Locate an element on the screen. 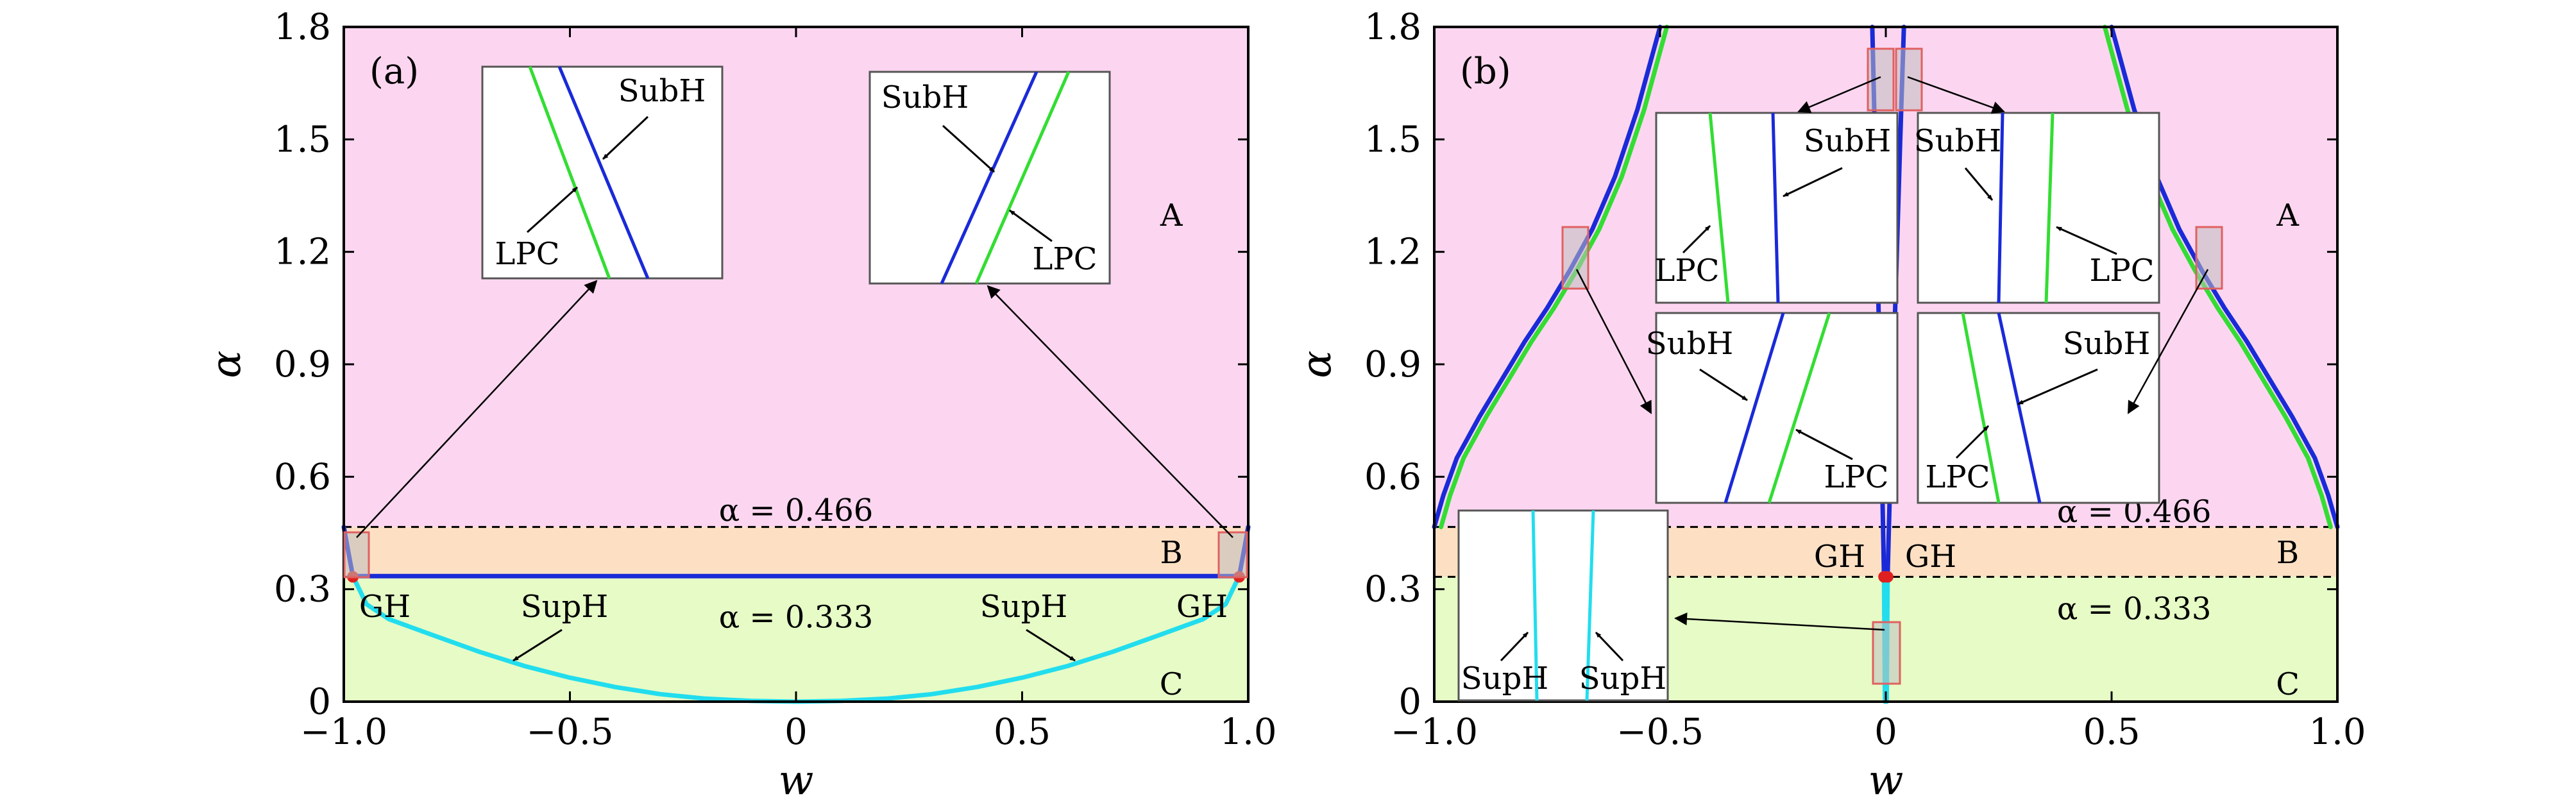 This screenshot has height=803, width=2576. region-label-A: A is located at coordinates (1171, 216).